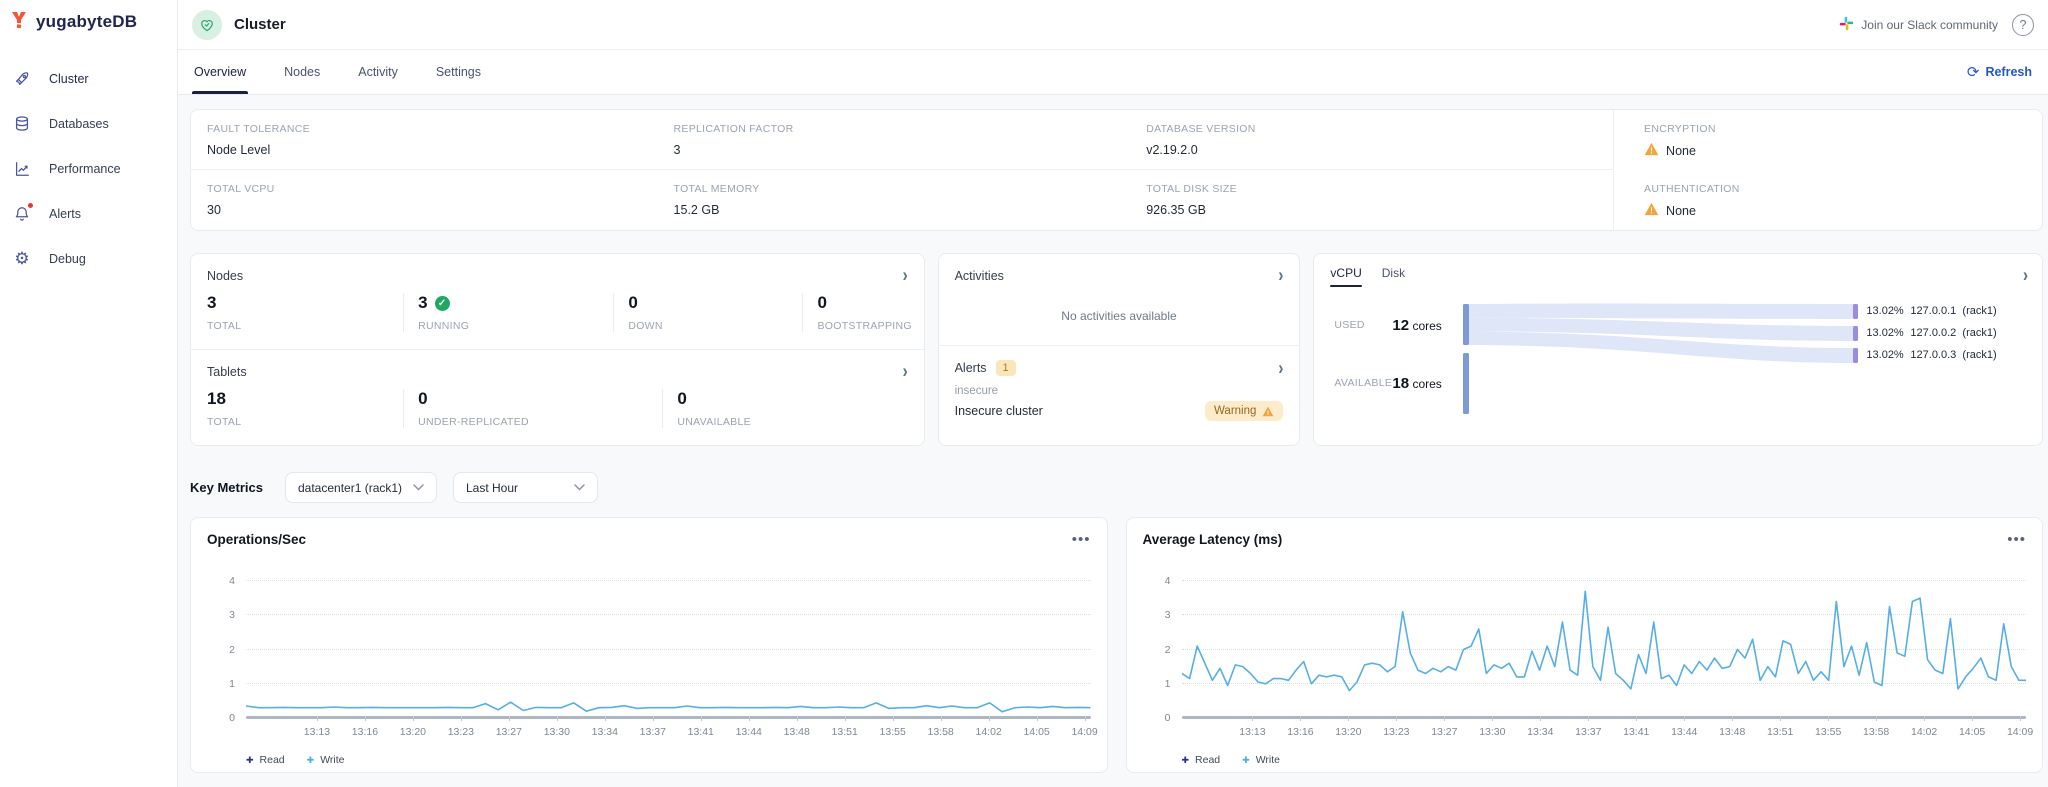 The height and width of the screenshot is (787, 2048). What do you see at coordinates (1300, 732) in the screenshot?
I see `x-tick-label: 13:16` at bounding box center [1300, 732].